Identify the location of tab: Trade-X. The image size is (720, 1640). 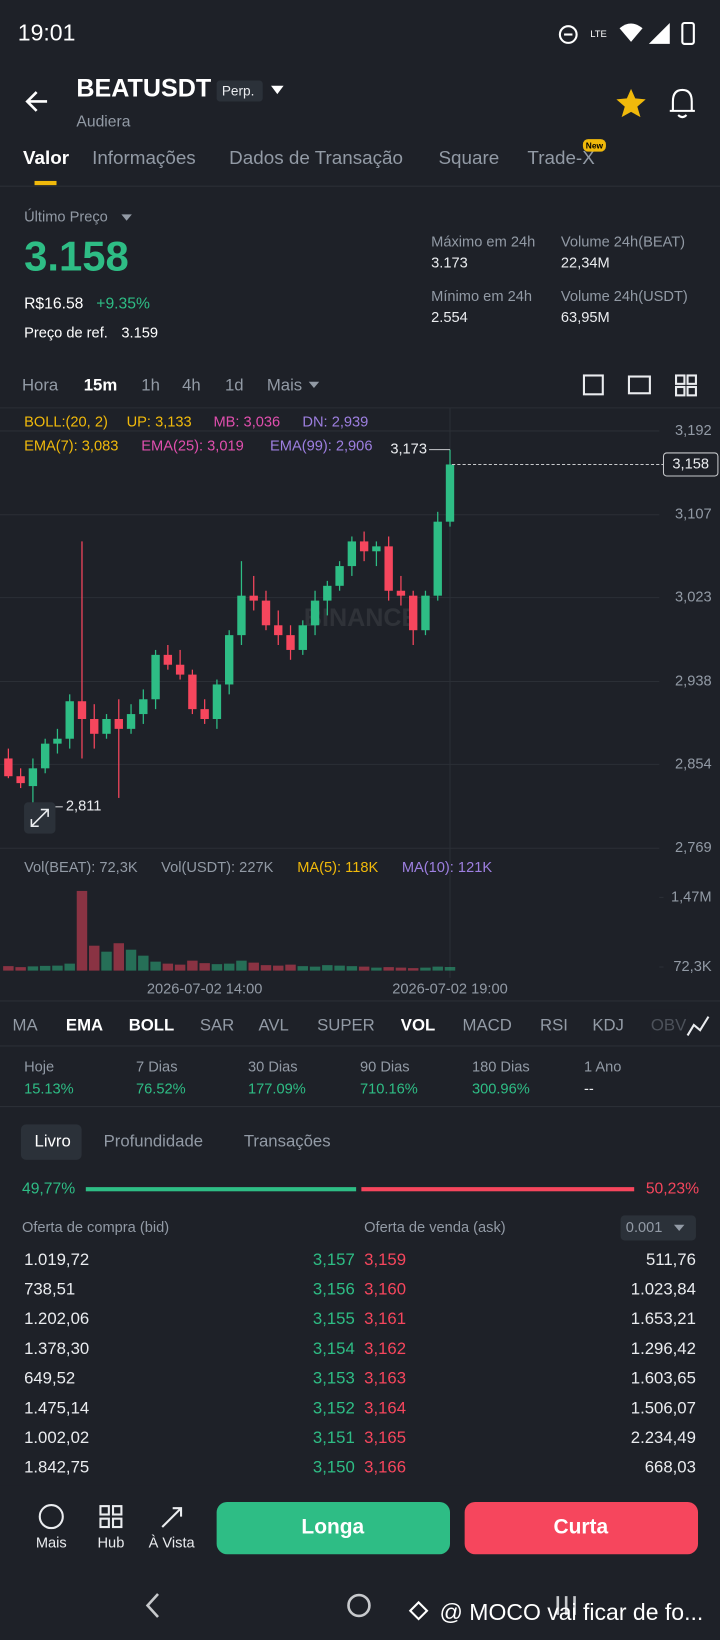
(561, 157).